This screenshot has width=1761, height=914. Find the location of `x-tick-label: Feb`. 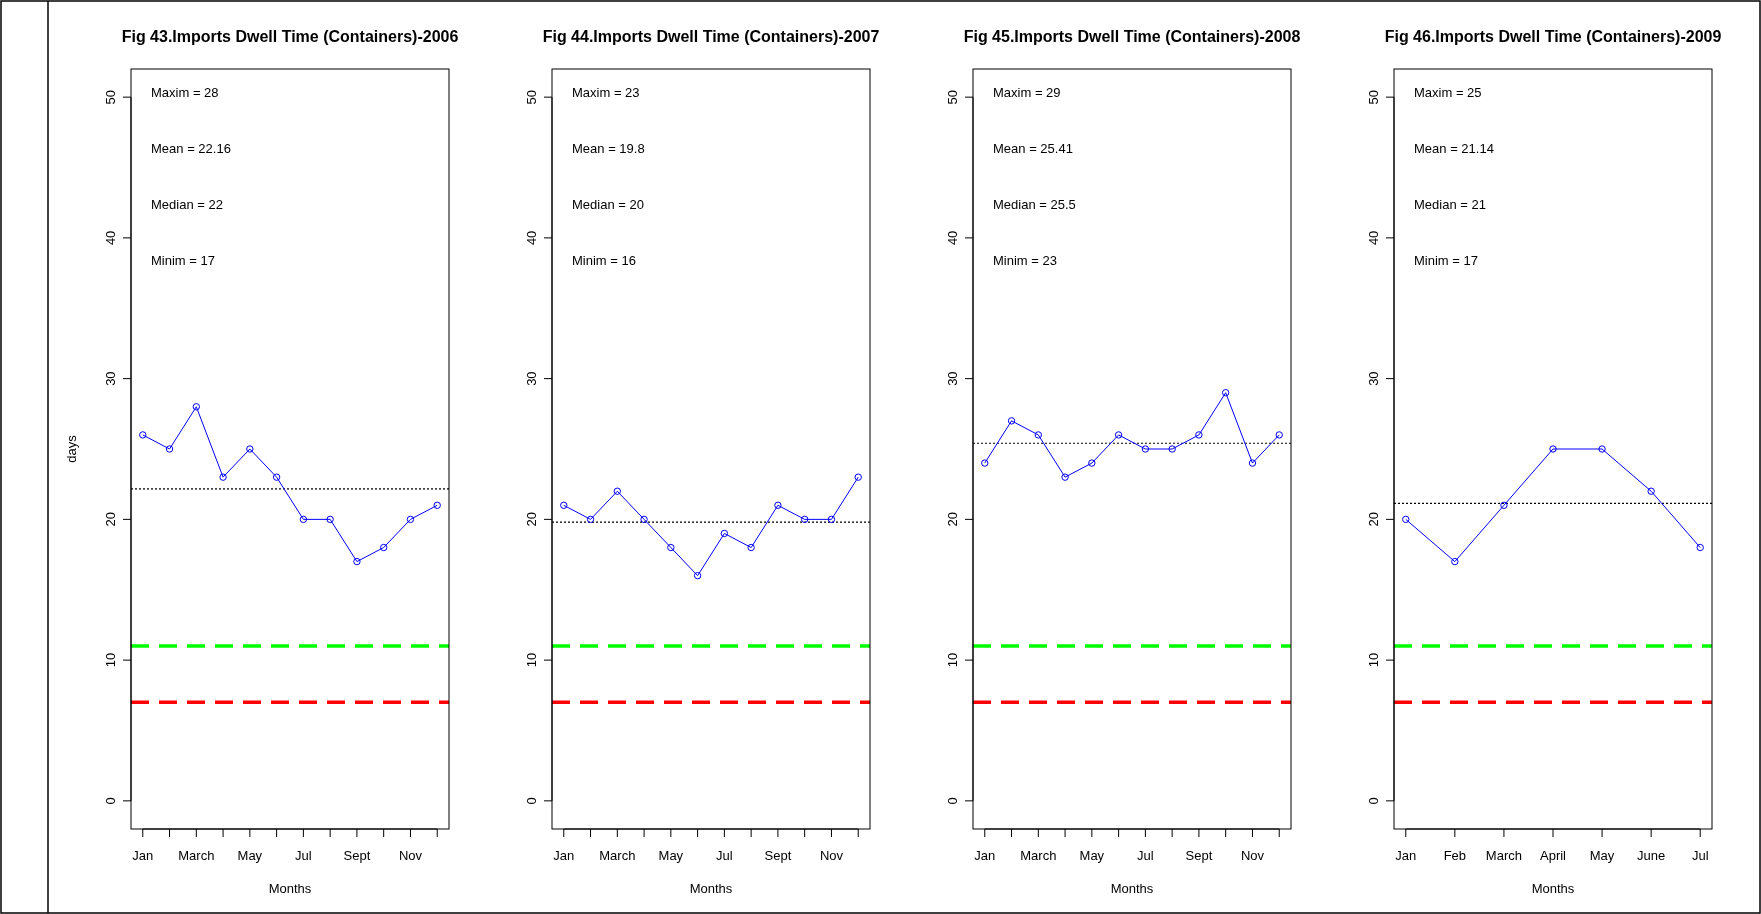

x-tick-label: Feb is located at coordinates (1455, 855).